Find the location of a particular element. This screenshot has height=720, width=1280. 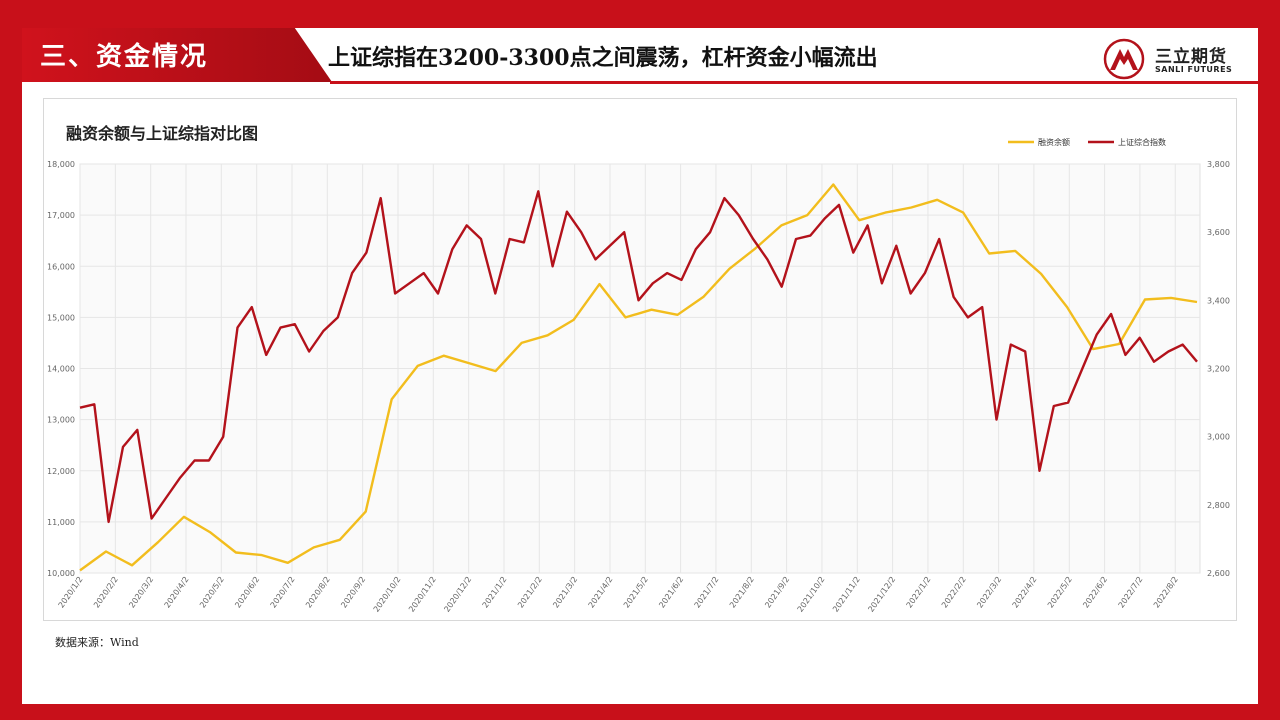

x-tick-label: 2021/4/2 is located at coordinates (601, 592).